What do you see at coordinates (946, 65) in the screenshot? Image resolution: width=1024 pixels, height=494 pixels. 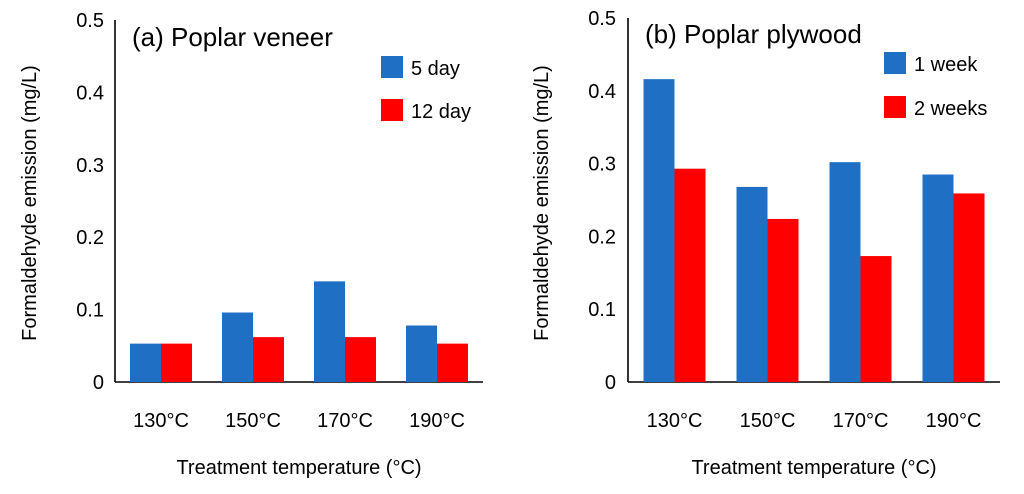 I see `legend-label: 1 week` at bounding box center [946, 65].